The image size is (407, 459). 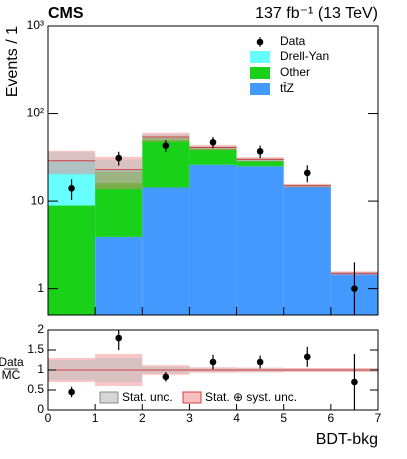 I want to click on ratio-y-tick-label: 1.5, so click(x=35, y=349).